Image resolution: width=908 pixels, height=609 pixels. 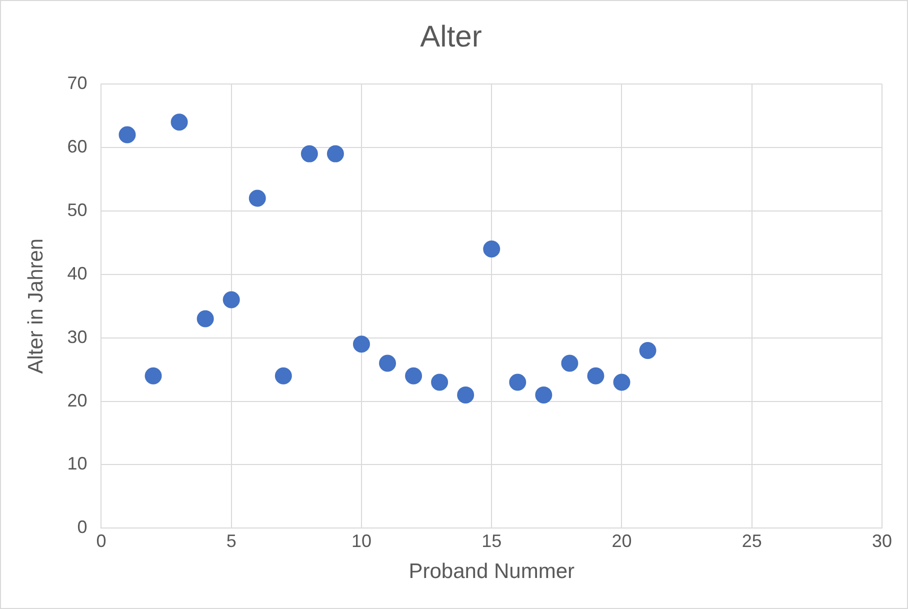 I want to click on y-tick-label: 0, so click(x=82, y=527).